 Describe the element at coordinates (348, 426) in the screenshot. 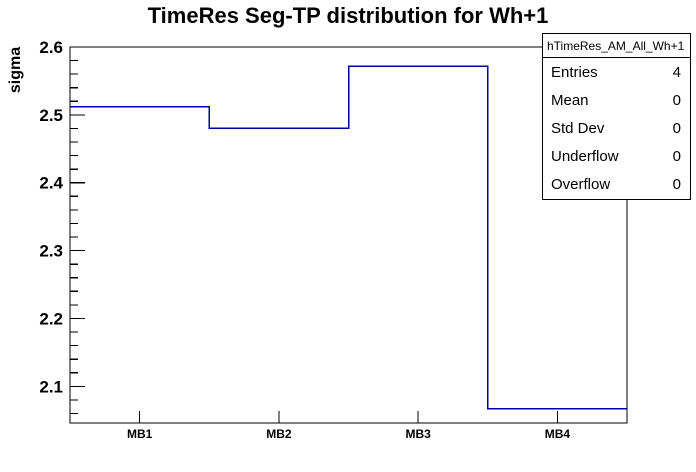

I see `x-axis: MB1 MB2 MB3 MB4` at that location.